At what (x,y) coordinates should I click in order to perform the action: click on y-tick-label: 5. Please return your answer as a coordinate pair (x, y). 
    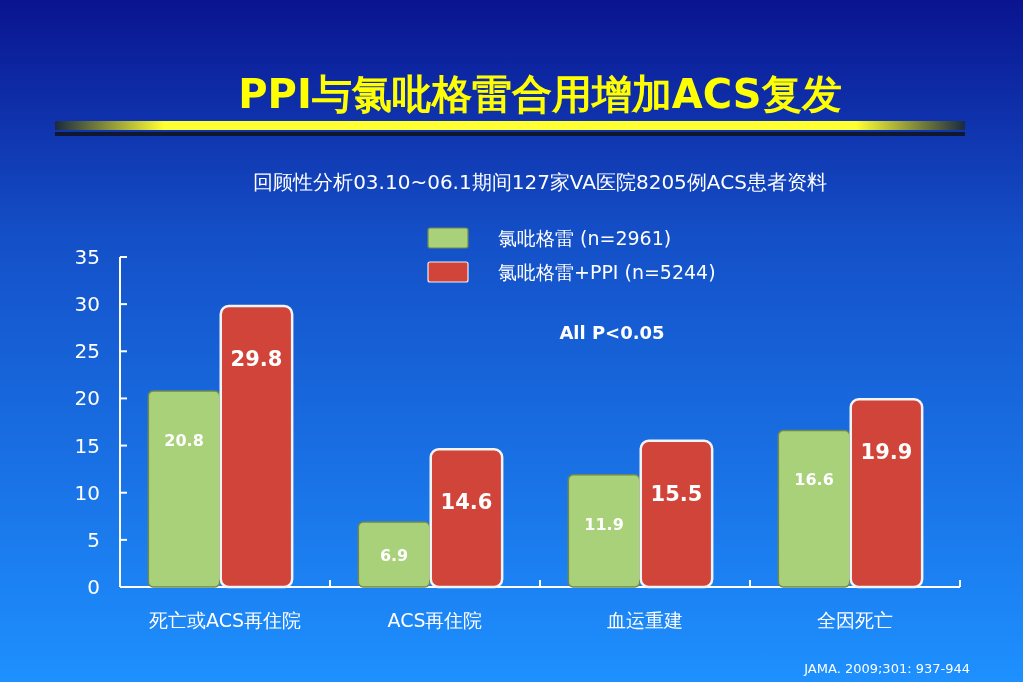
    Looking at the image, I should click on (93, 539).